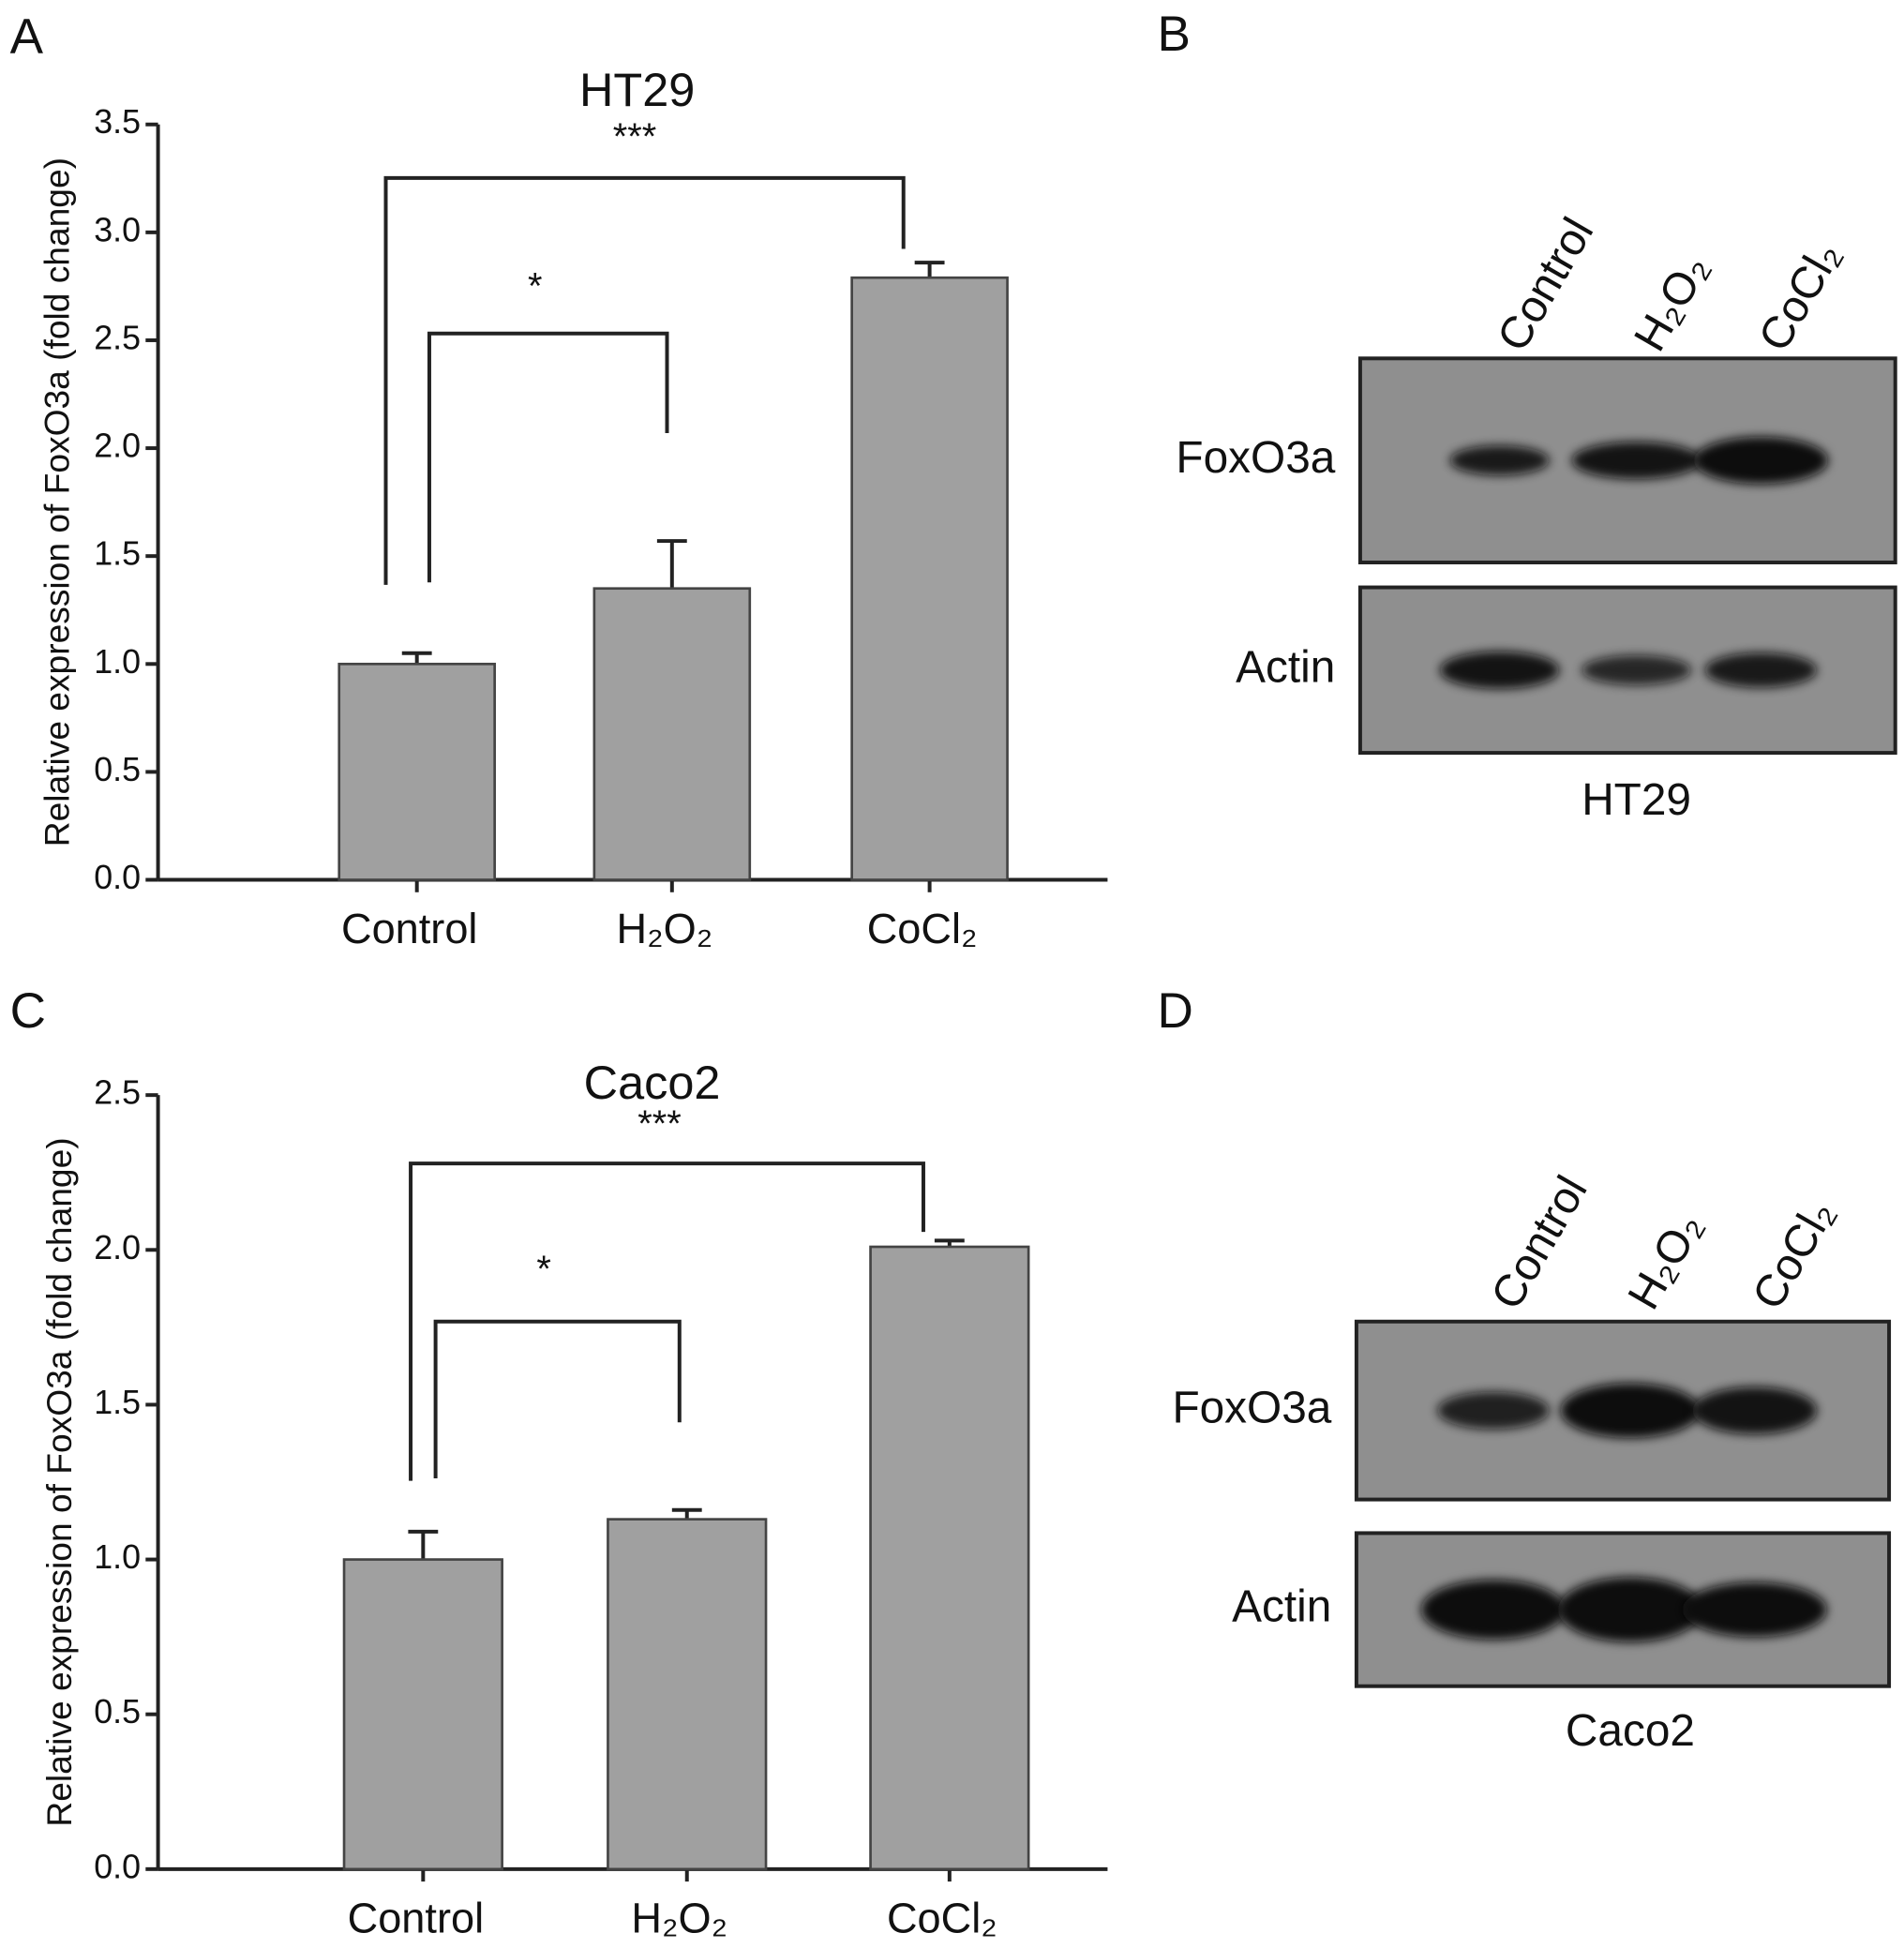 This screenshot has width=1904, height=1948. I want to click on chart-title: Caco2, so click(652, 1082).